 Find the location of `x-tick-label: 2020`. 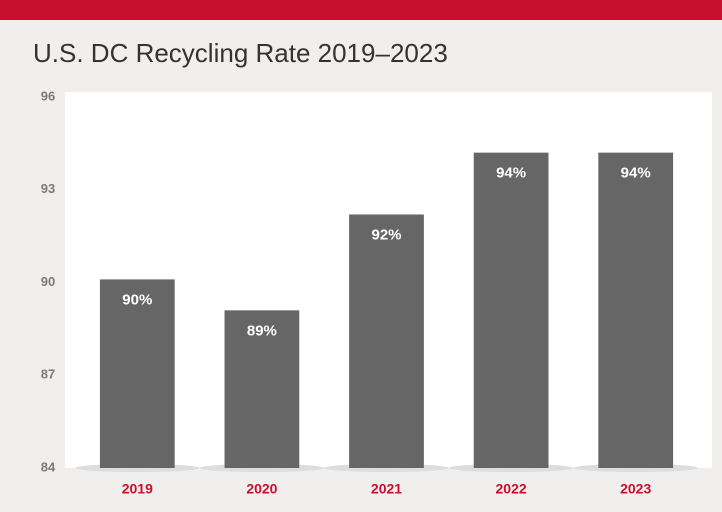

x-tick-label: 2020 is located at coordinates (261, 489).